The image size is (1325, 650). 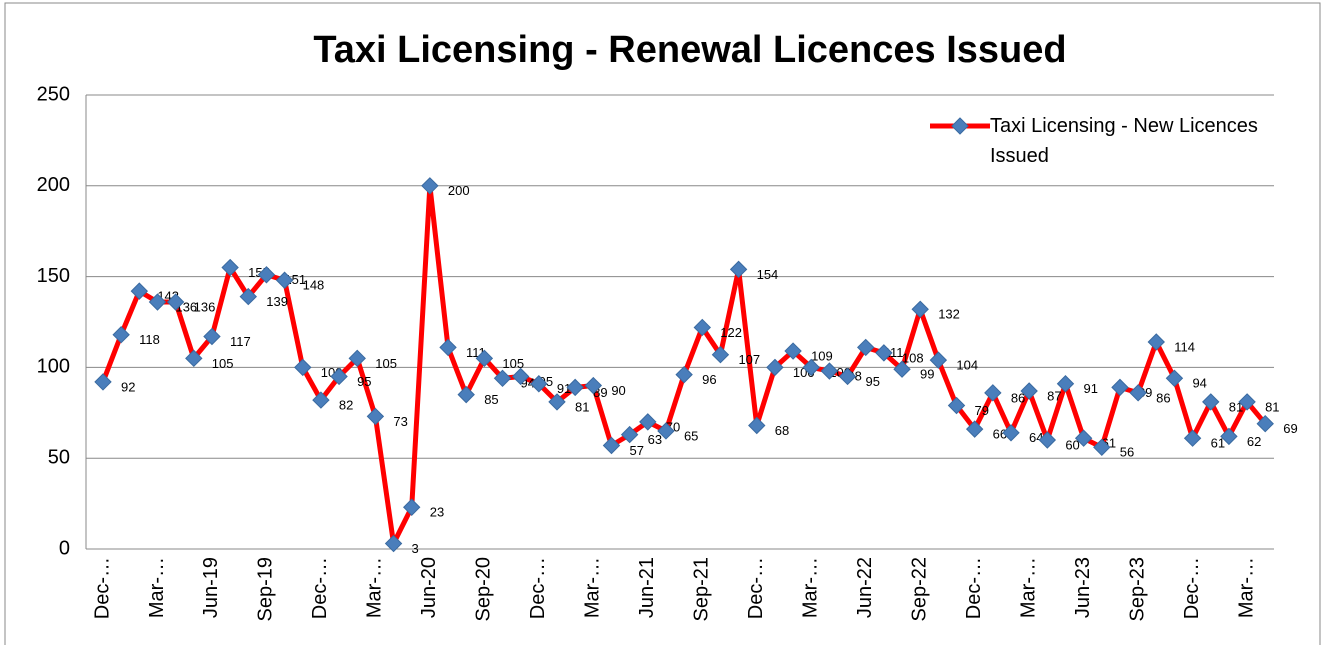 What do you see at coordinates (128, 386) in the screenshot?
I see `data-label: 92` at bounding box center [128, 386].